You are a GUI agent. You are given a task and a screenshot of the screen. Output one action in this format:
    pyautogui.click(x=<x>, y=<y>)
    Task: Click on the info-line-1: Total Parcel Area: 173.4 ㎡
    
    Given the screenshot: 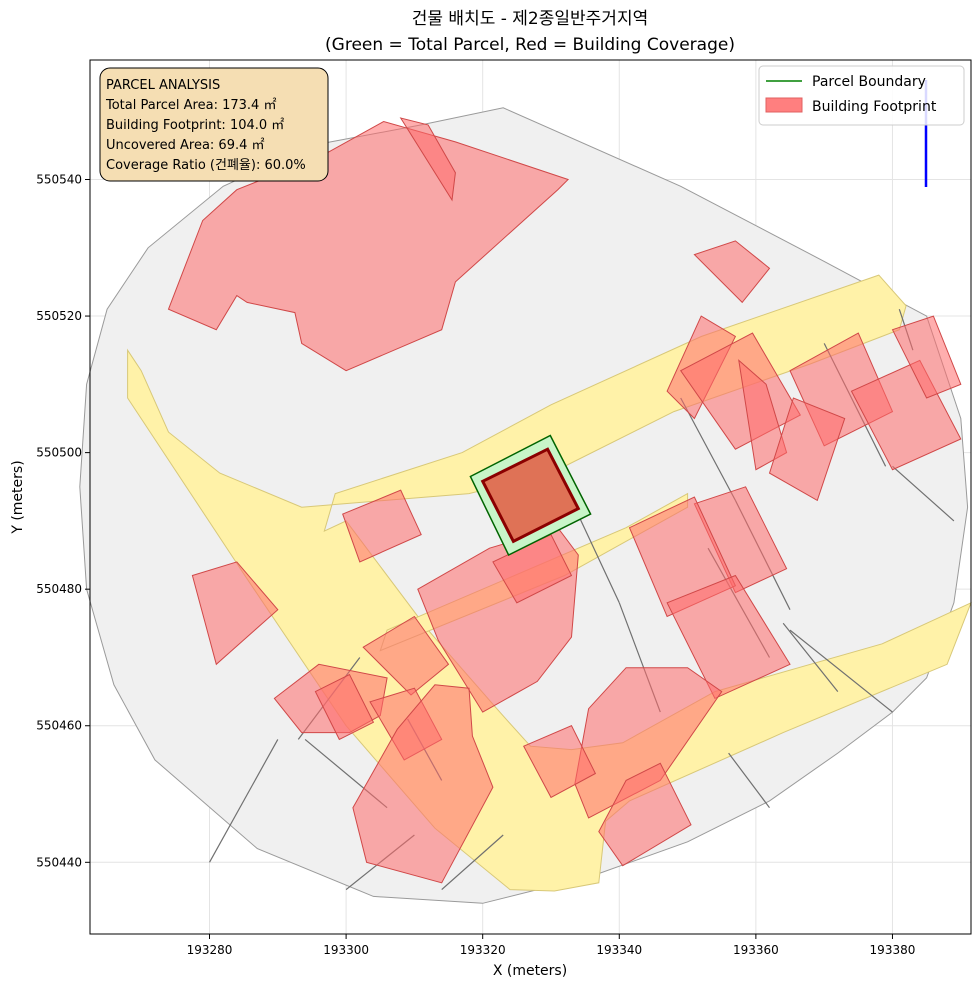 What is the action you would take?
    pyautogui.click(x=190, y=105)
    